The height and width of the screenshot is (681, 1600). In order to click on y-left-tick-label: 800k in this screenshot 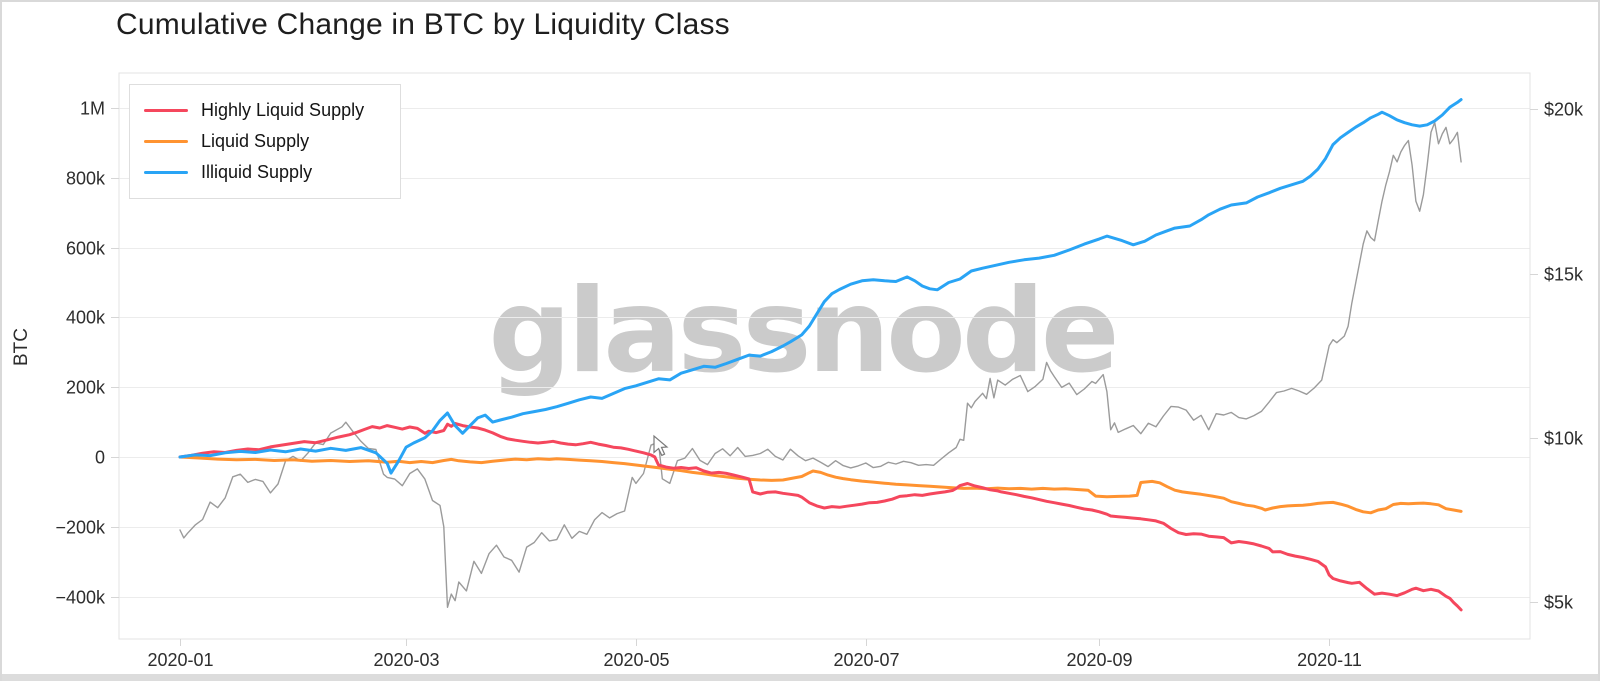, I will do `click(86, 179)`.